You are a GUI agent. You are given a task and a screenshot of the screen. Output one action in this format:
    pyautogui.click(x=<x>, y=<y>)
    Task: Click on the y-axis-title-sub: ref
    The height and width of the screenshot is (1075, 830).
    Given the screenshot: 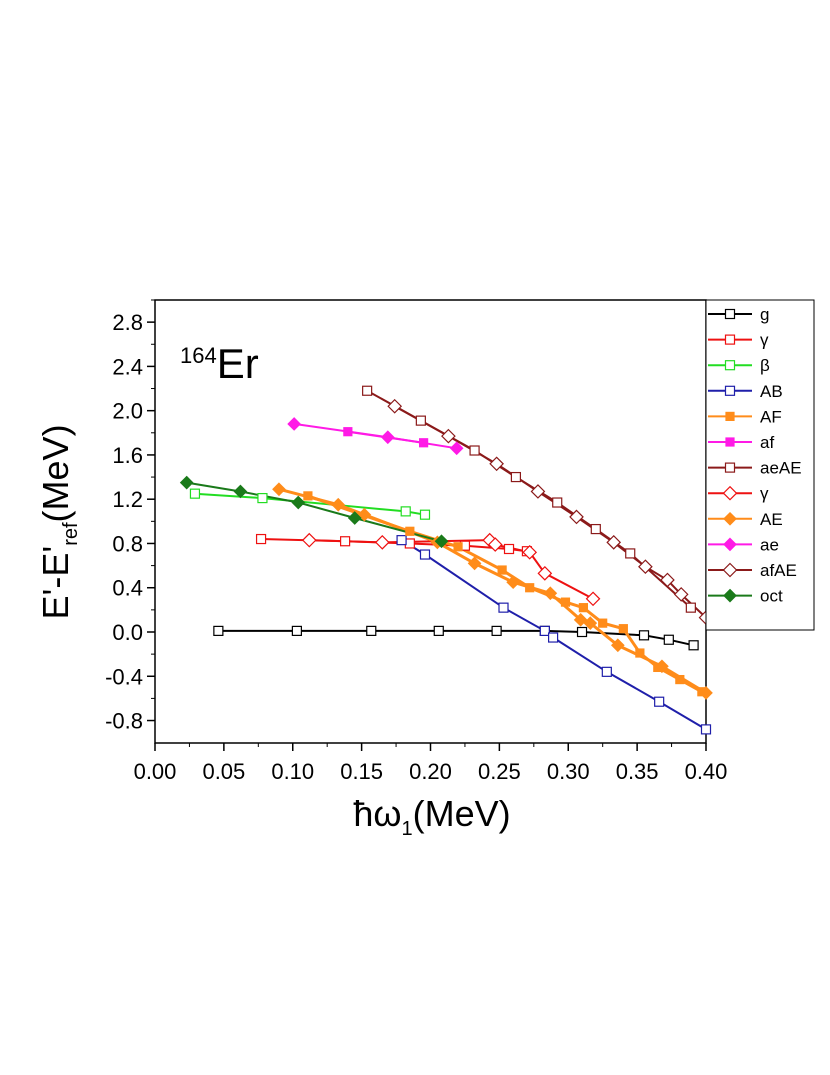 What is the action you would take?
    pyautogui.click(x=71, y=534)
    